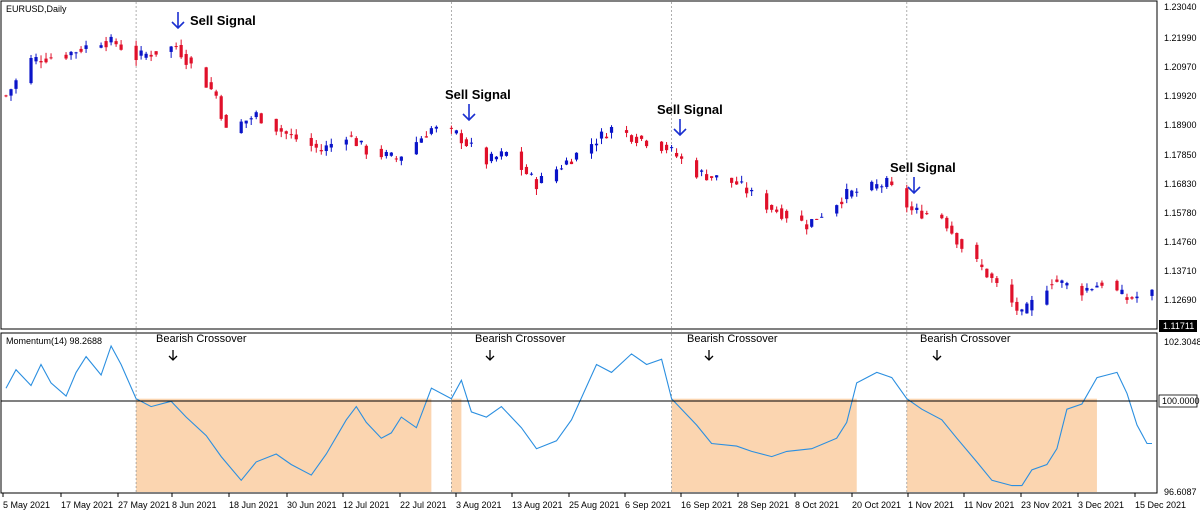 Image resolution: width=1200 pixels, height=516 pixels. What do you see at coordinates (923, 177) in the screenshot?
I see `sell-signal-4: Sell Signal` at bounding box center [923, 177].